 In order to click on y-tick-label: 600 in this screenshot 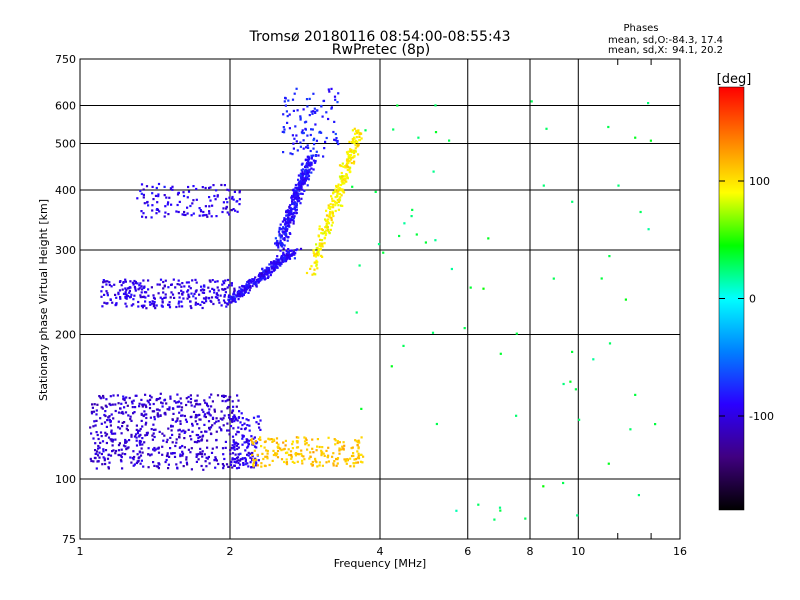, I will do `click(65, 106)`.